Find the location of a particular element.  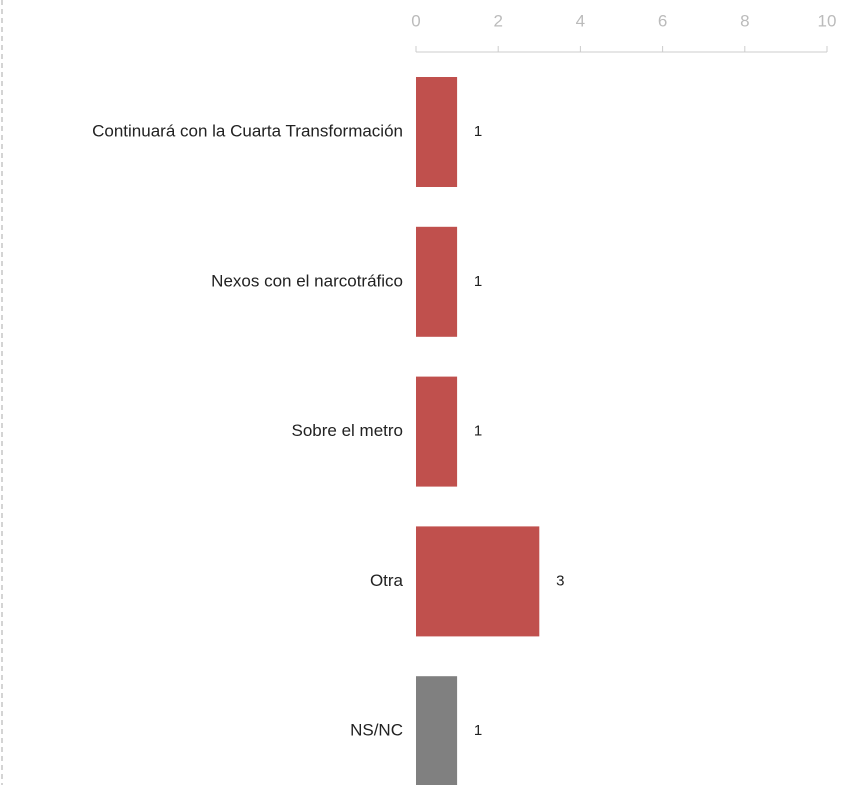

x-tick-label: 10 is located at coordinates (827, 20).